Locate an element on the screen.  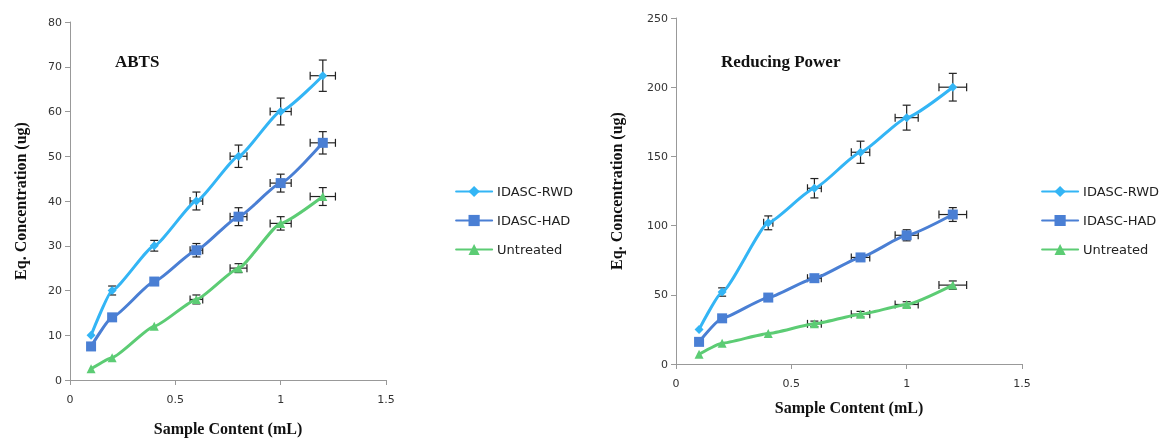
y-tick-label: 60 is located at coordinates (55, 111).